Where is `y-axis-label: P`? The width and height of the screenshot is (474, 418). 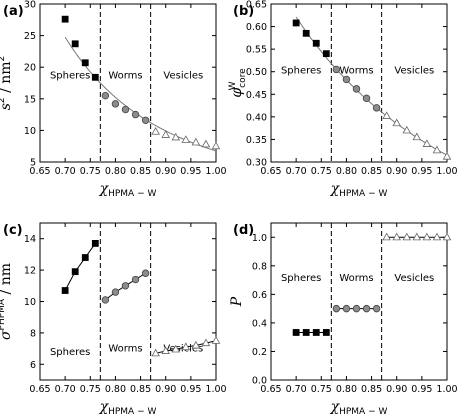 y-axis-label: P is located at coordinates (237, 301).